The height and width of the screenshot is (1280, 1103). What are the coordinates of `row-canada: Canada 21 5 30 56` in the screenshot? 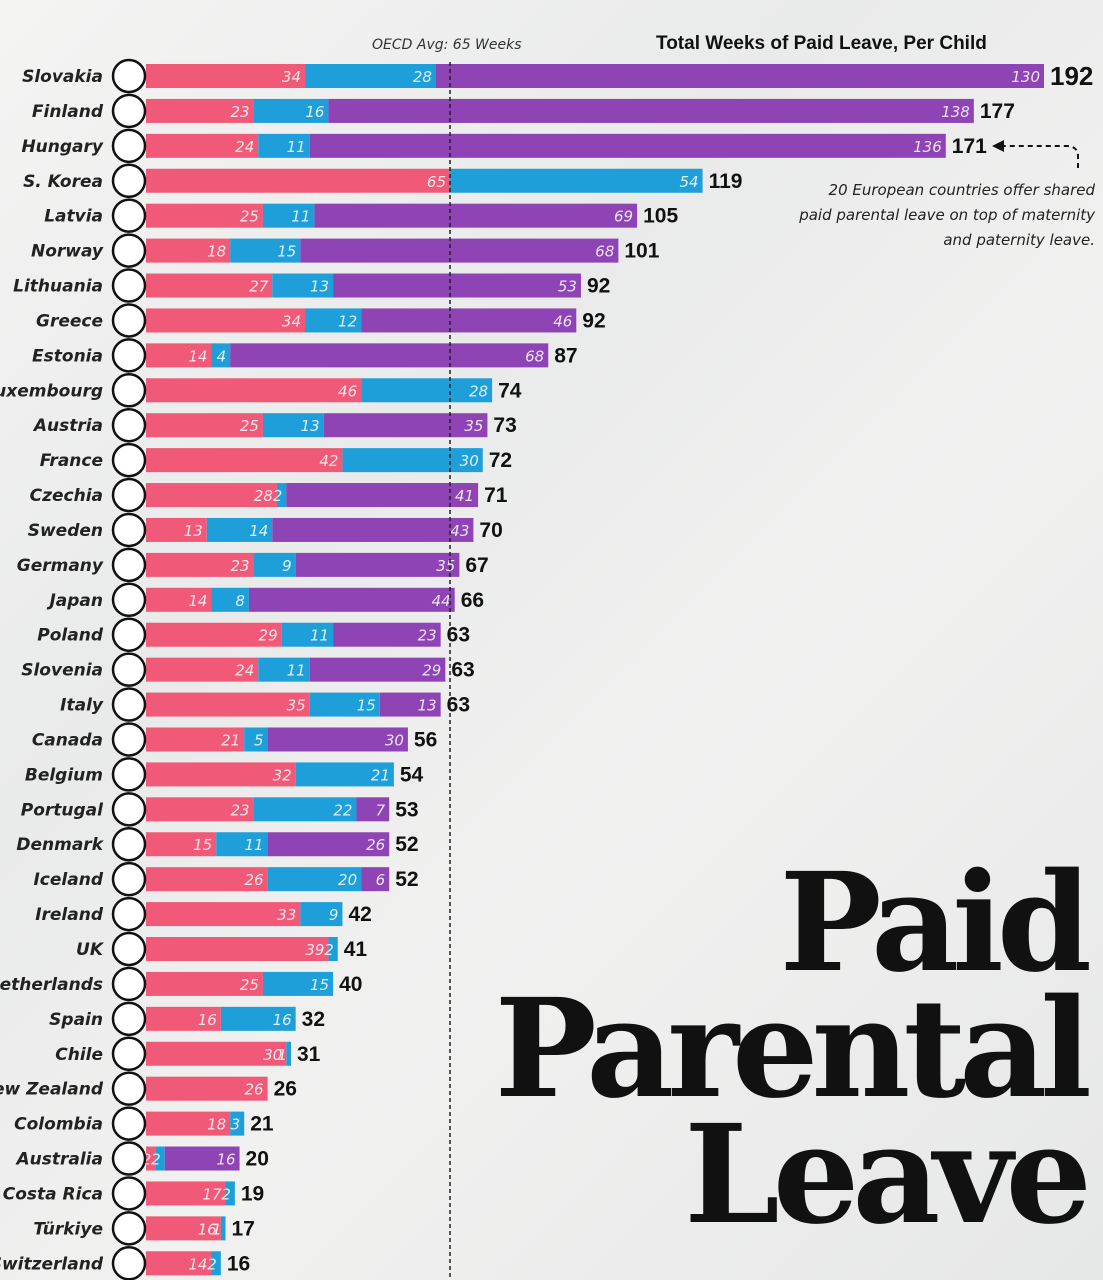 It's located at (234, 739).